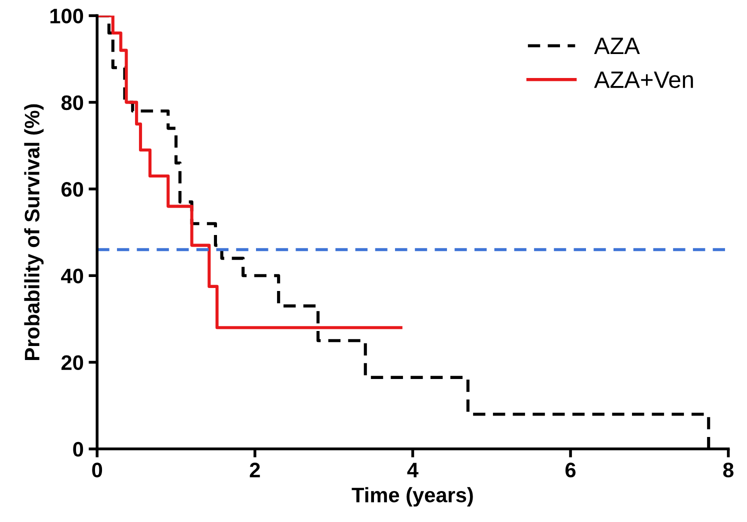 This screenshot has height=522, width=747. What do you see at coordinates (255, 470) in the screenshot?
I see `x-tick-label: 2` at bounding box center [255, 470].